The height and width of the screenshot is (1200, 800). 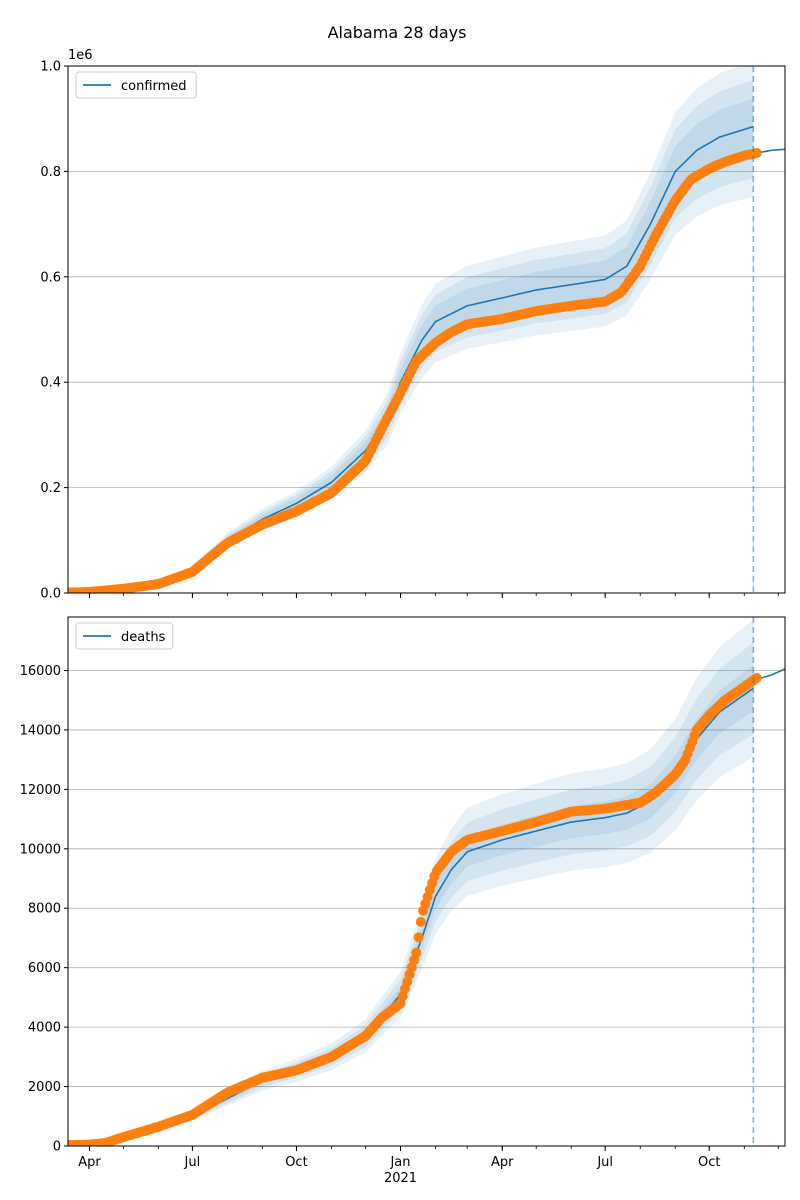 What do you see at coordinates (40, 671) in the screenshot?
I see `y-tick-label: 16000` at bounding box center [40, 671].